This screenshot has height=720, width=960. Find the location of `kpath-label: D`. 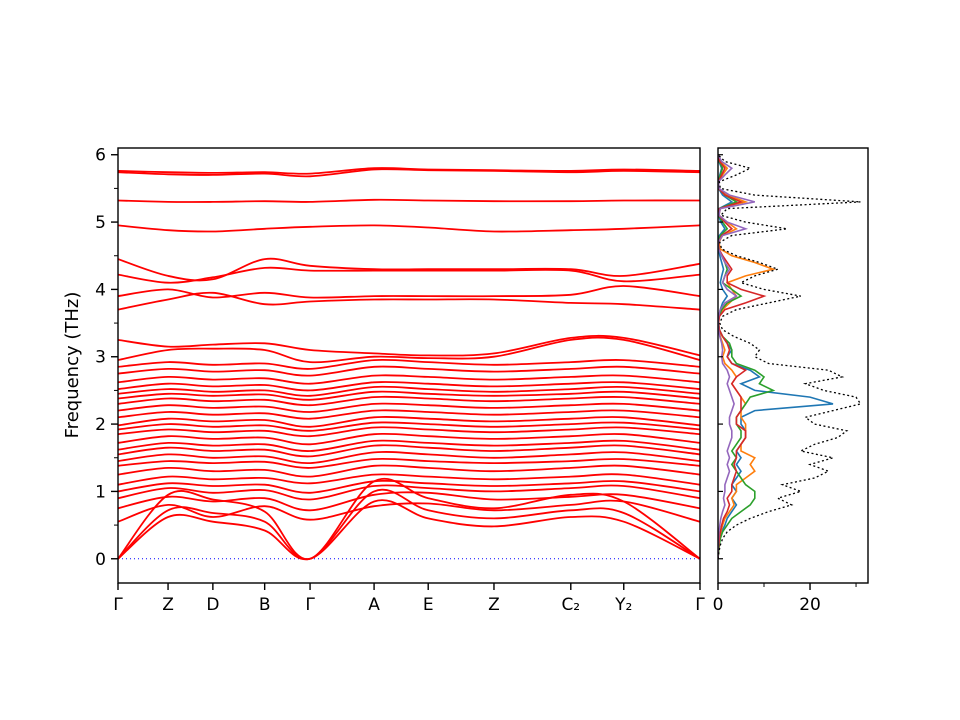

kpath-label: D is located at coordinates (212, 605).